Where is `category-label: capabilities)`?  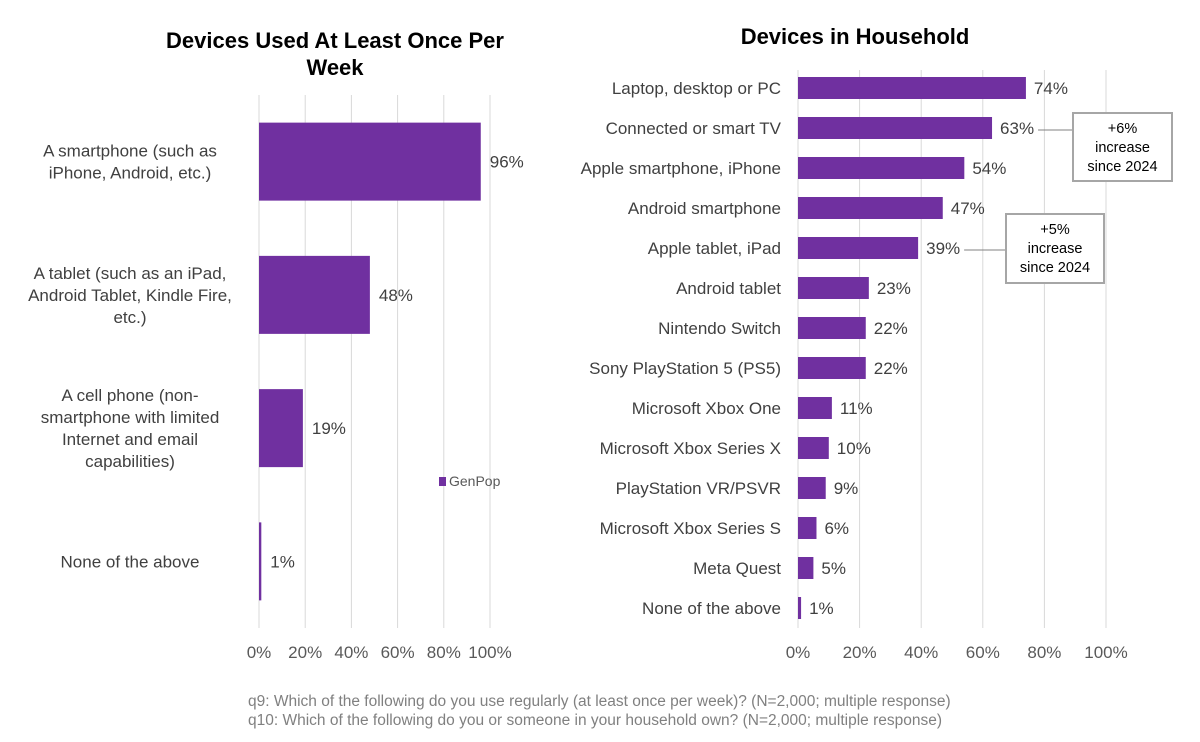 category-label: capabilities) is located at coordinates (130, 461).